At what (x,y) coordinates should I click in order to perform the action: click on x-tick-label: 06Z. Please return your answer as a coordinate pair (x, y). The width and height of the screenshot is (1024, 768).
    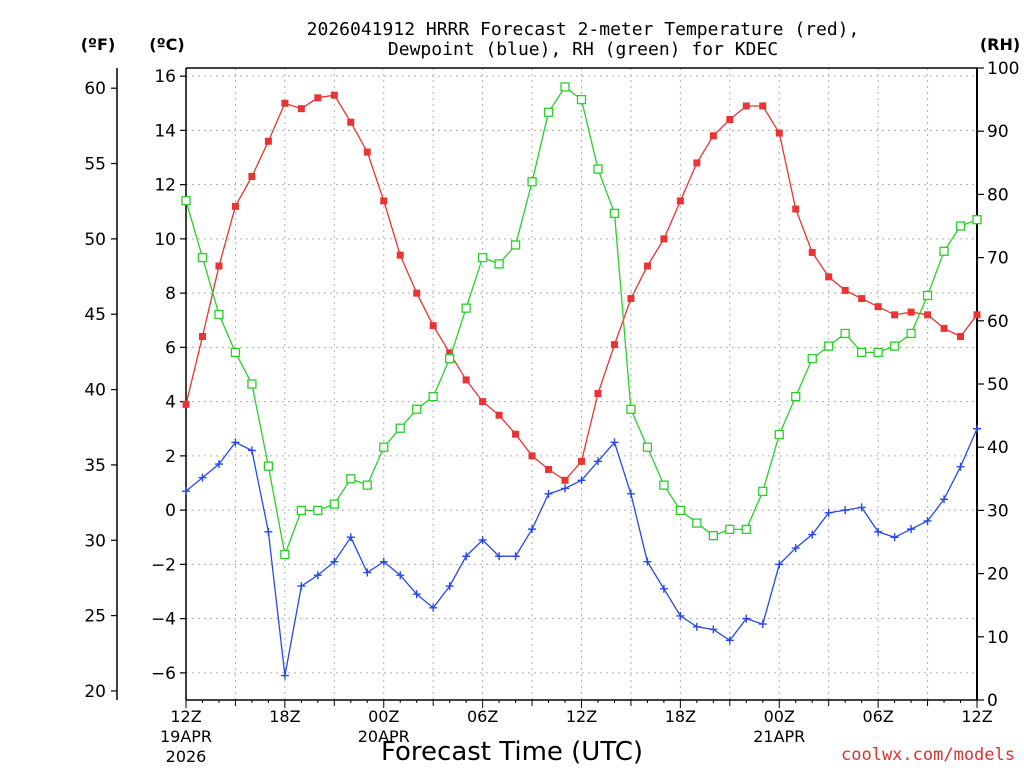
    Looking at the image, I should click on (877, 716).